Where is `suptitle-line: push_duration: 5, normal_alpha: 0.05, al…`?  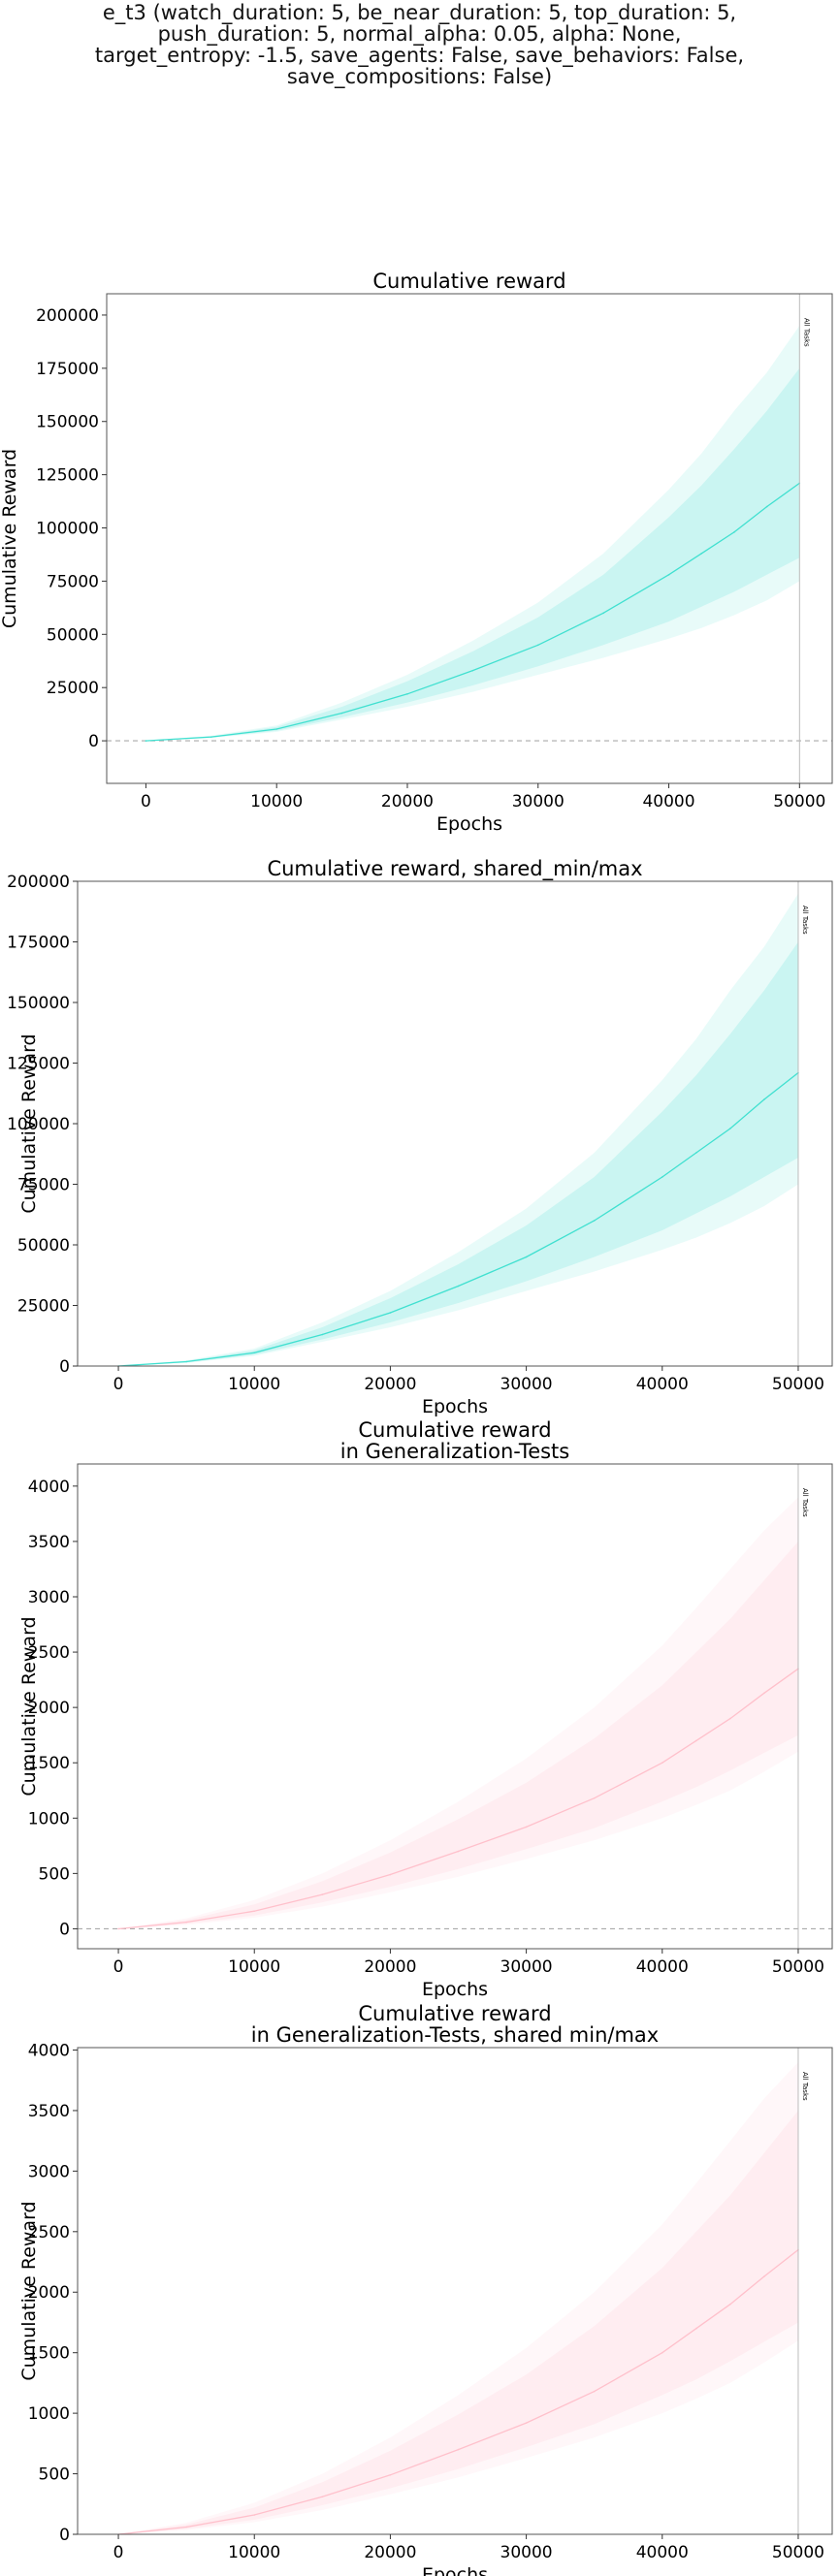 suptitle-line: push_duration: 5, normal_alpha: 0.05, al… is located at coordinates (419, 34).